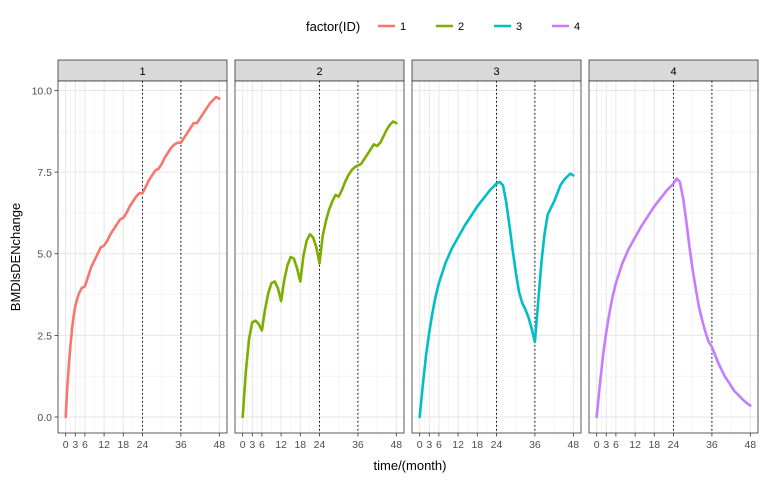 The image size is (768, 480). I want to click on facet-strip-label-1: 1, so click(142, 72).